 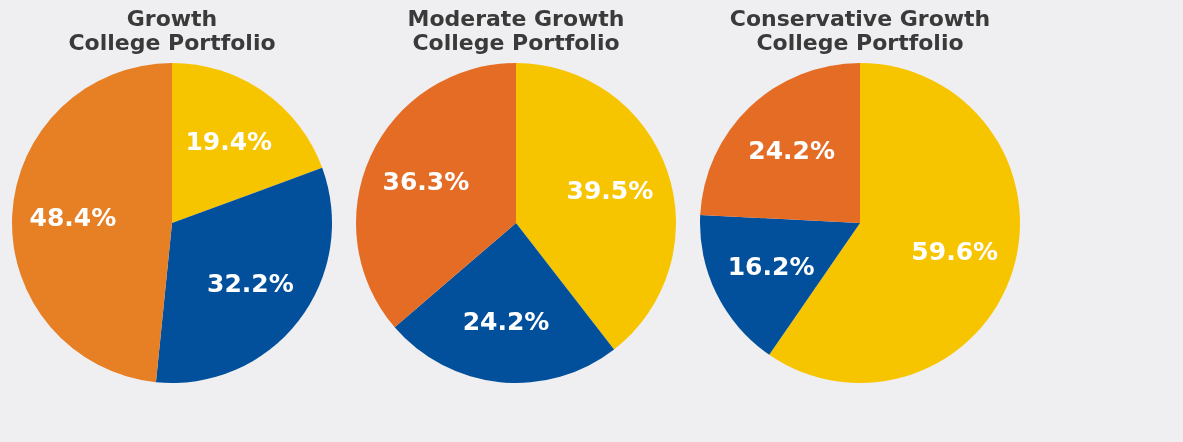 I want to click on data-label: 48.4%, so click(x=73, y=218).